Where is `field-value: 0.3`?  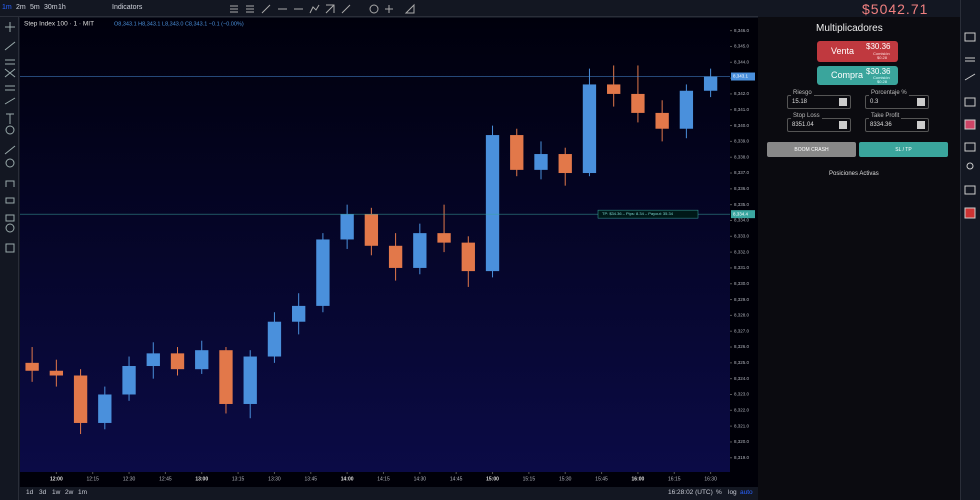
field-value: 0.3 is located at coordinates (874, 102).